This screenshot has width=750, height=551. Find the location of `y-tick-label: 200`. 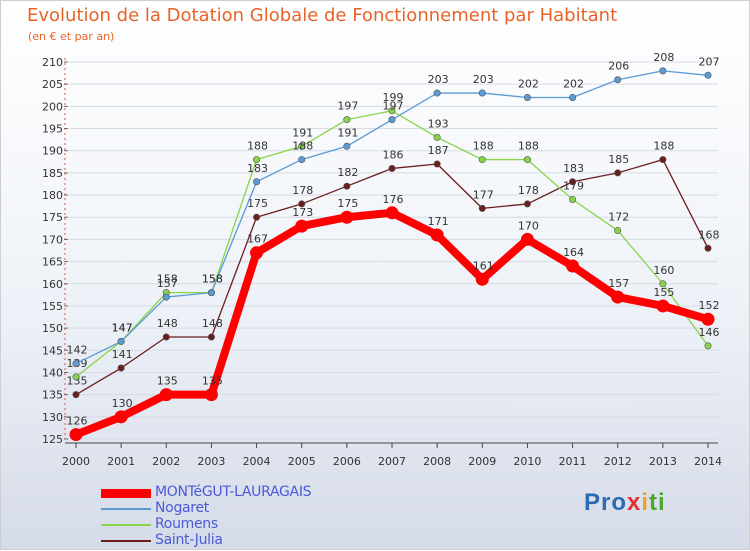

y-tick-label: 200 is located at coordinates (52, 106).